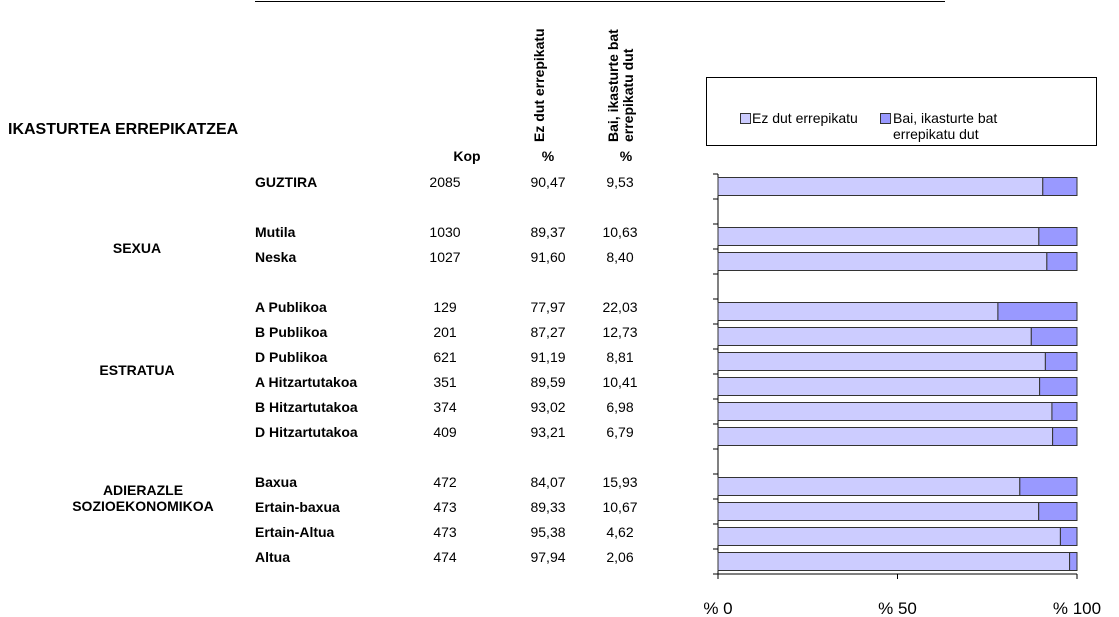 Image resolution: width=1119 pixels, height=617 pixels. I want to click on percent-cell: 10,41, so click(620, 381).